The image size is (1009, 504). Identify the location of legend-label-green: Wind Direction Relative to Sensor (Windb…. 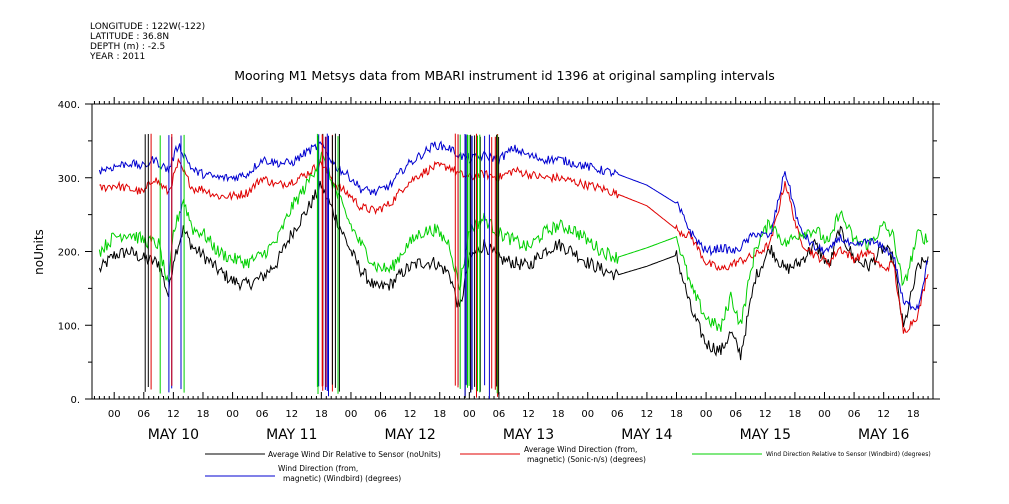
(848, 454).